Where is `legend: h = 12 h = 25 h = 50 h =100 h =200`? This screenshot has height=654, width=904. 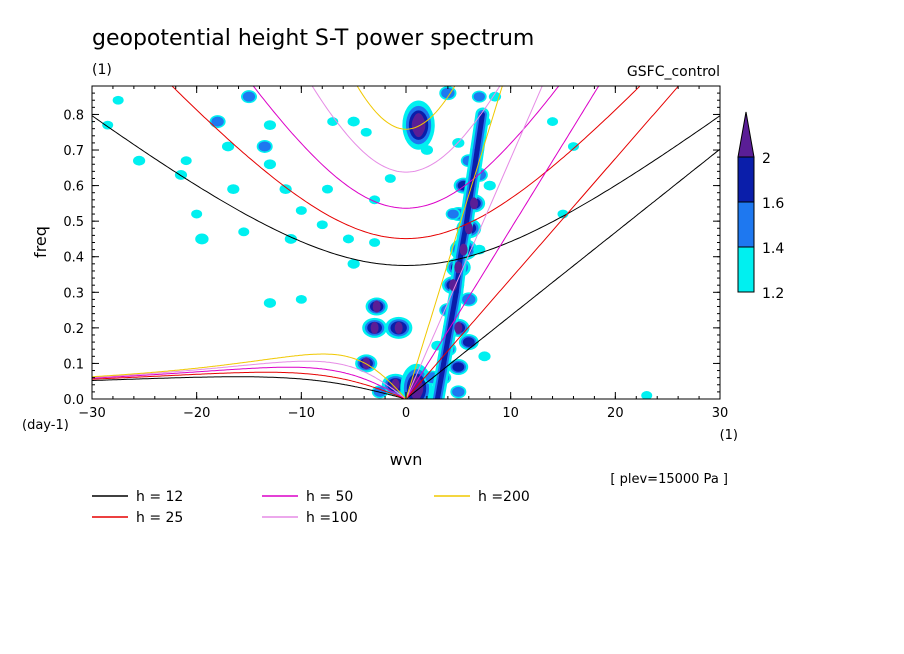
legend: h = 12 h = 25 h = 50 h =100 h =200 is located at coordinates (311, 507).